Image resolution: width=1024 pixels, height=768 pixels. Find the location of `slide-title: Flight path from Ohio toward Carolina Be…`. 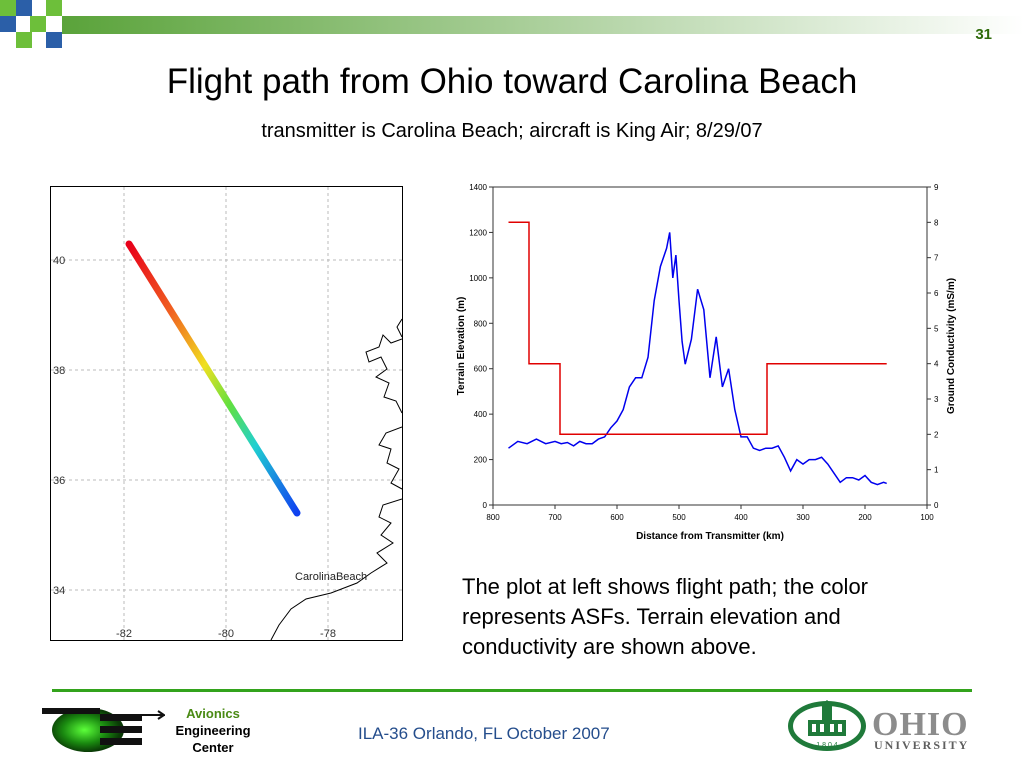

slide-title: Flight path from Ohio toward Carolina Be… is located at coordinates (512, 81).